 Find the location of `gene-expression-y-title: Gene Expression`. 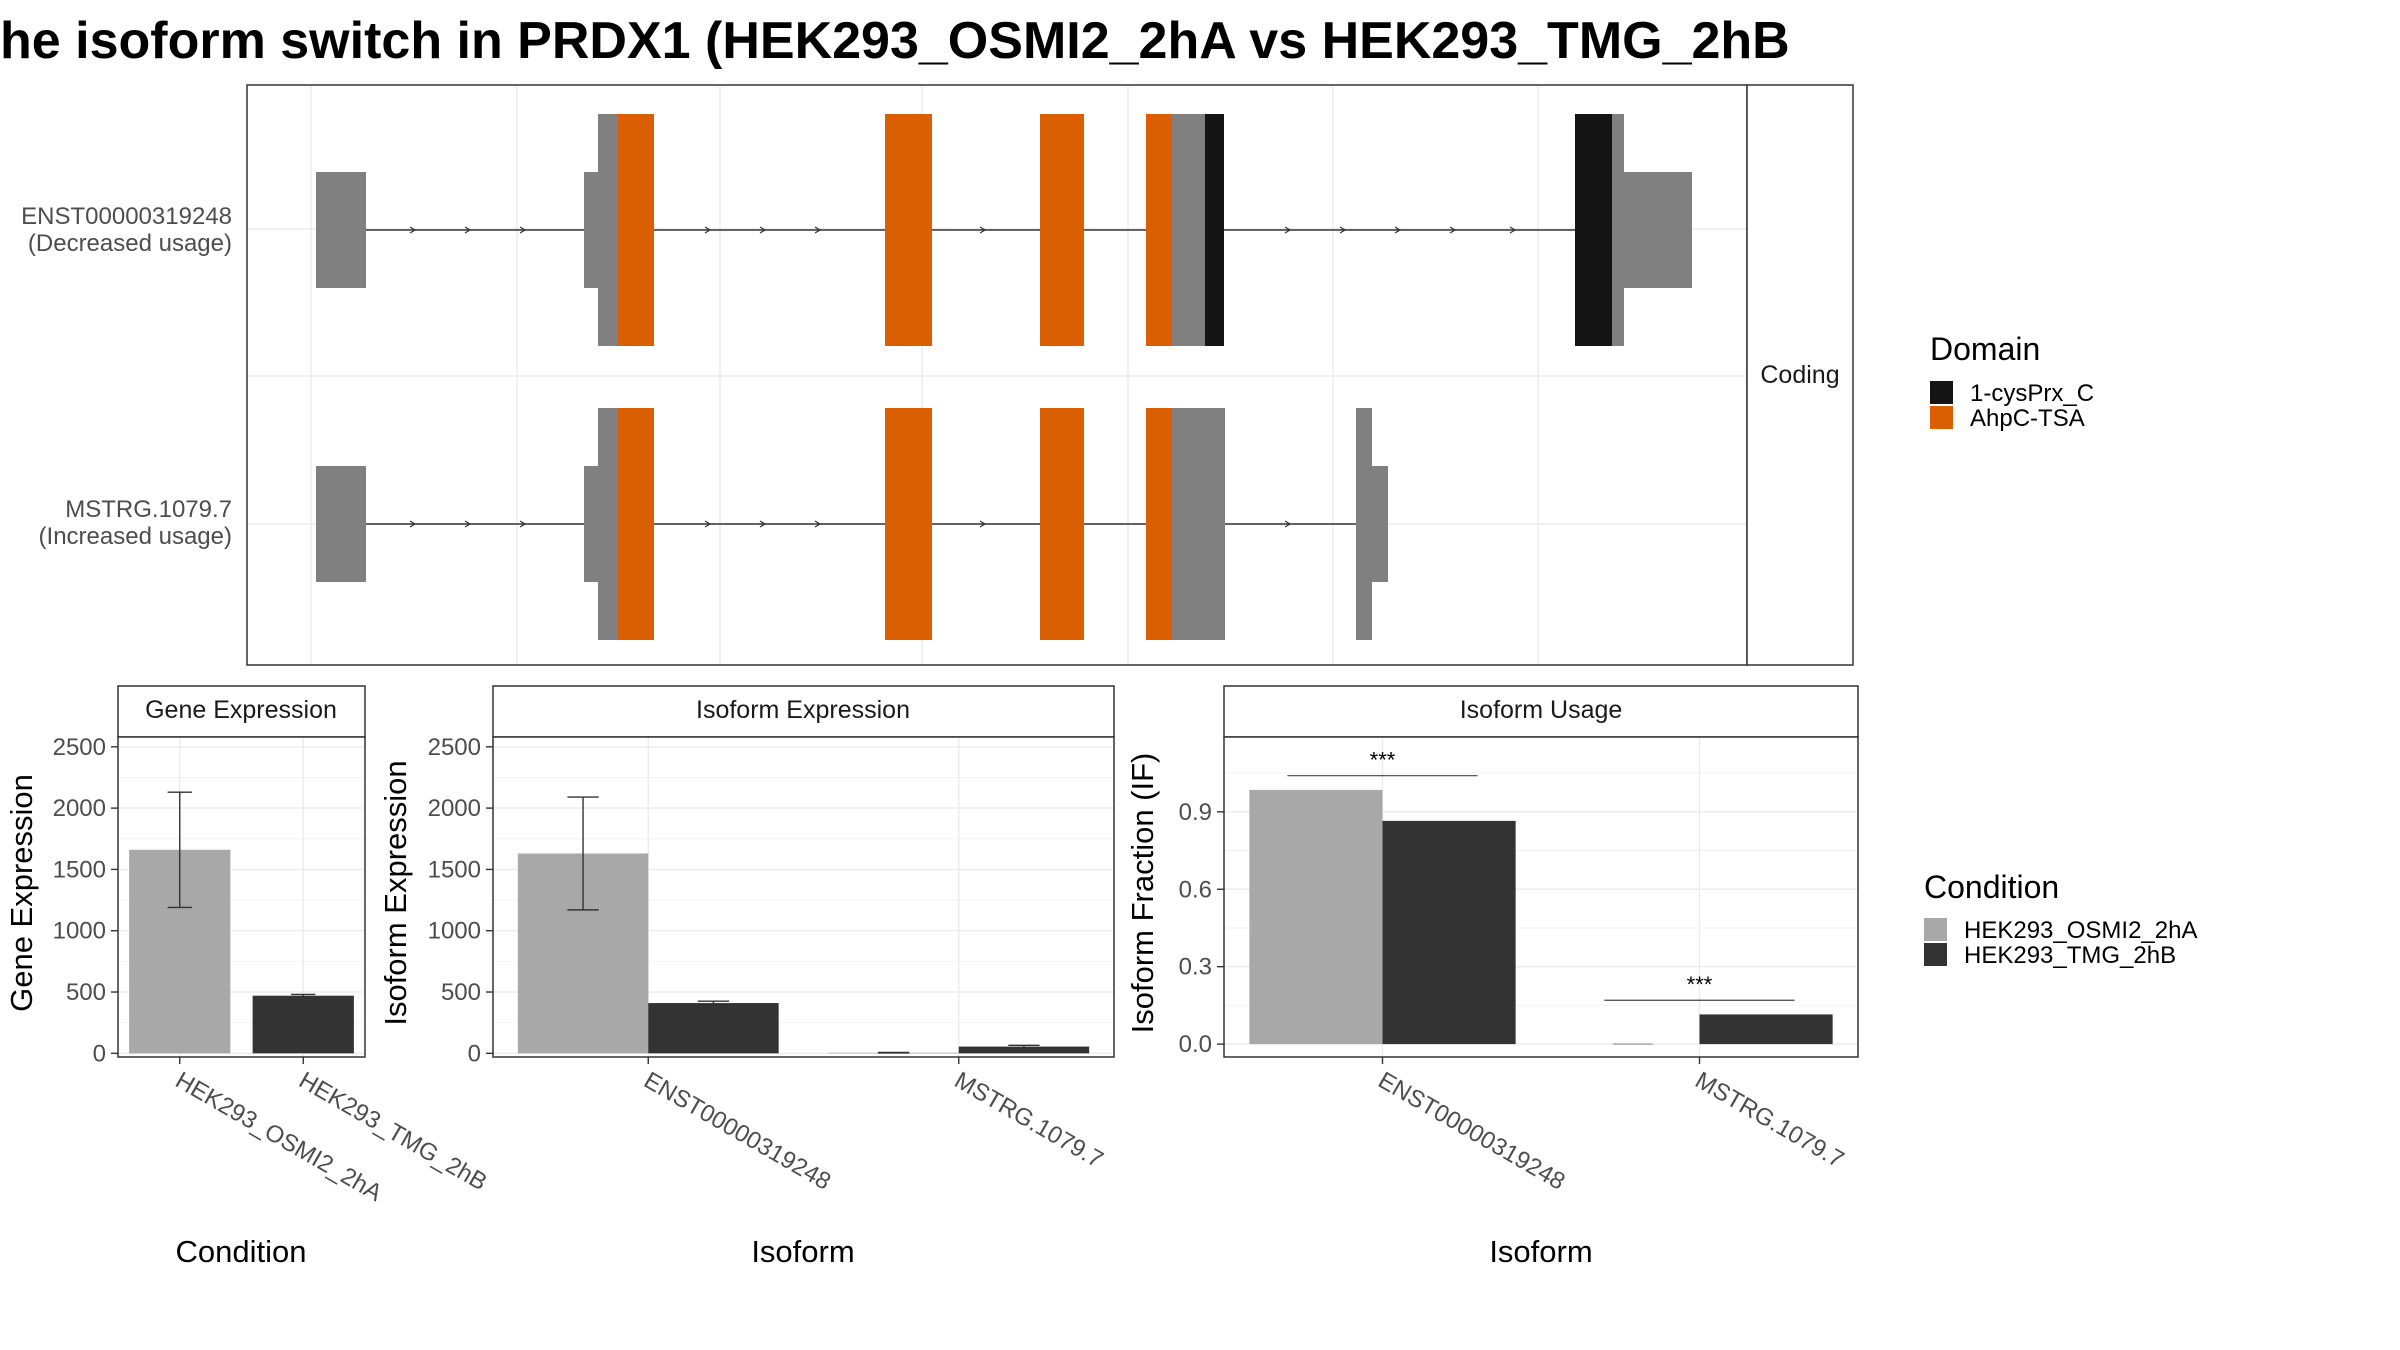

gene-expression-y-title: Gene Expression is located at coordinates (21, 893).